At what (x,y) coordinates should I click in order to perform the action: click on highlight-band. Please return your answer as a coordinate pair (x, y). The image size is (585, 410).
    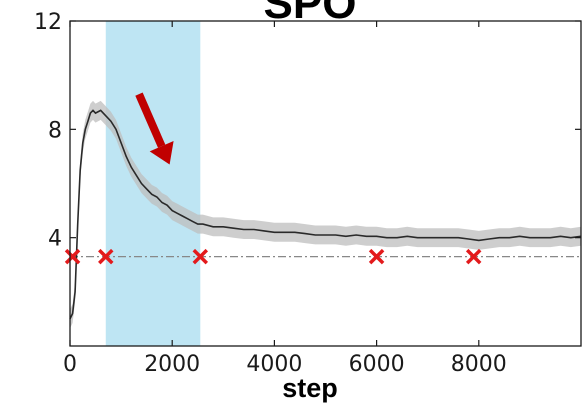
    Looking at the image, I should click on (153, 183).